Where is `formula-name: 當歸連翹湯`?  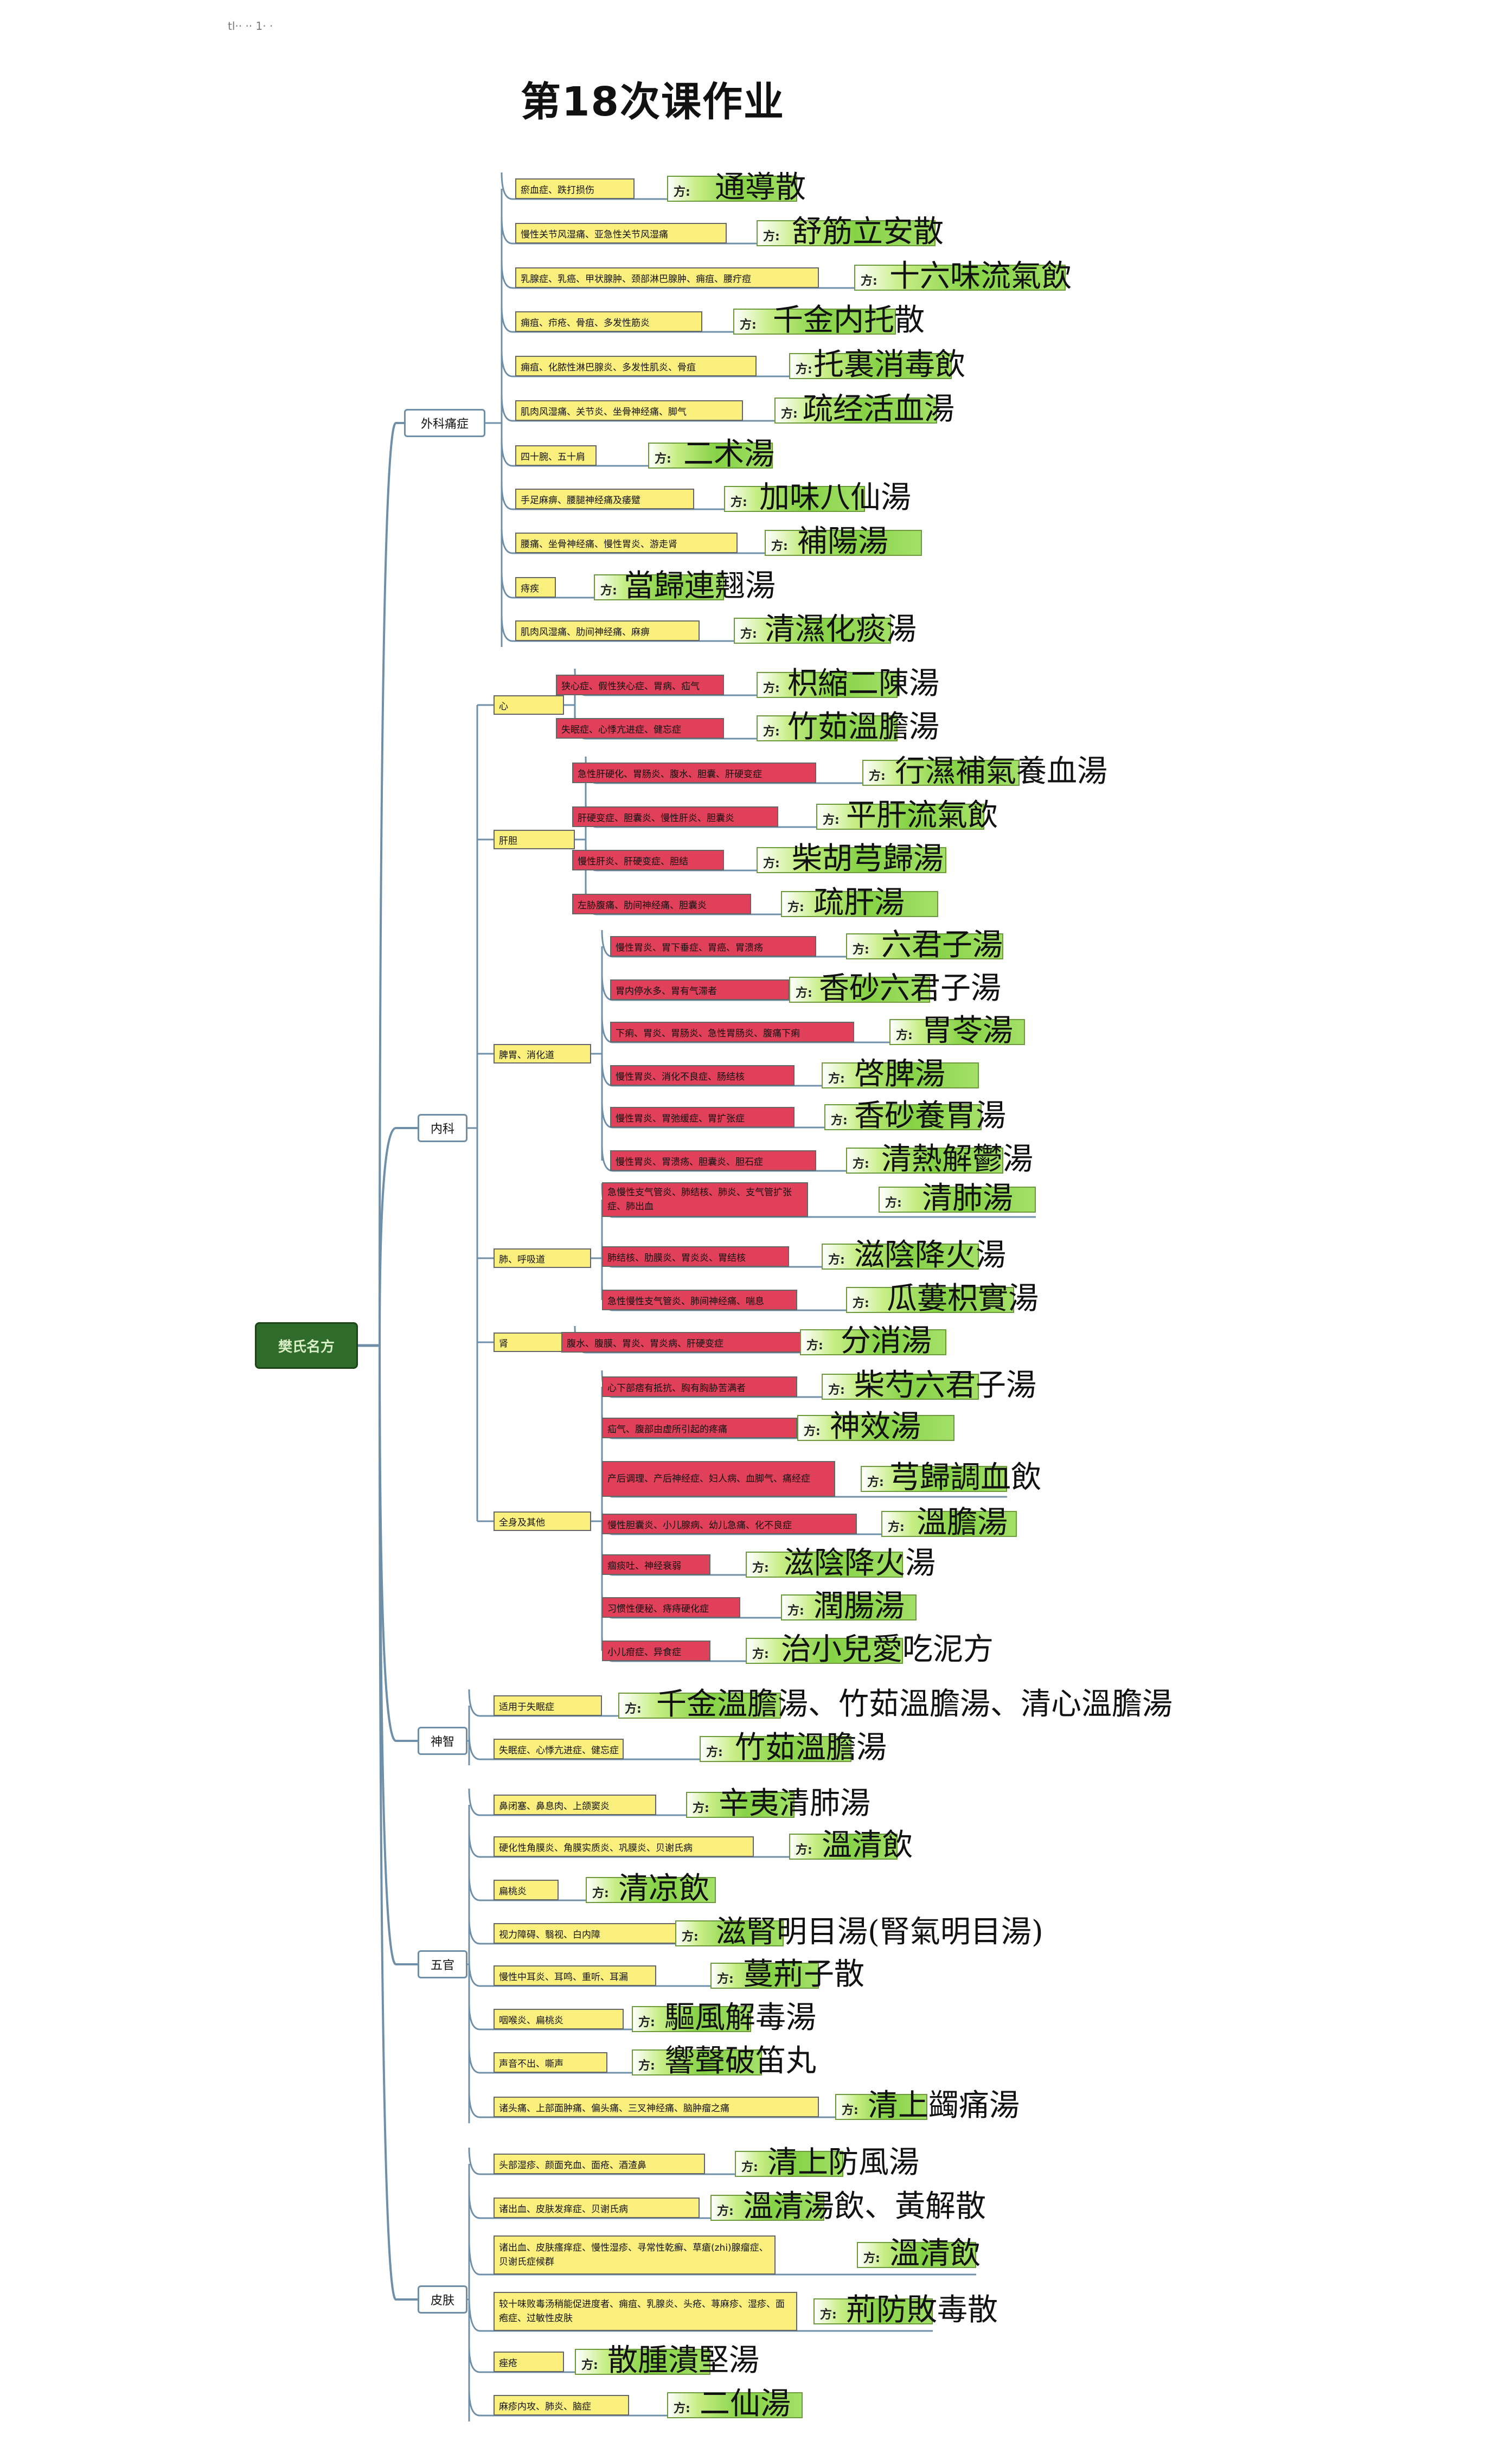 formula-name: 當歸連翹湯 is located at coordinates (700, 586).